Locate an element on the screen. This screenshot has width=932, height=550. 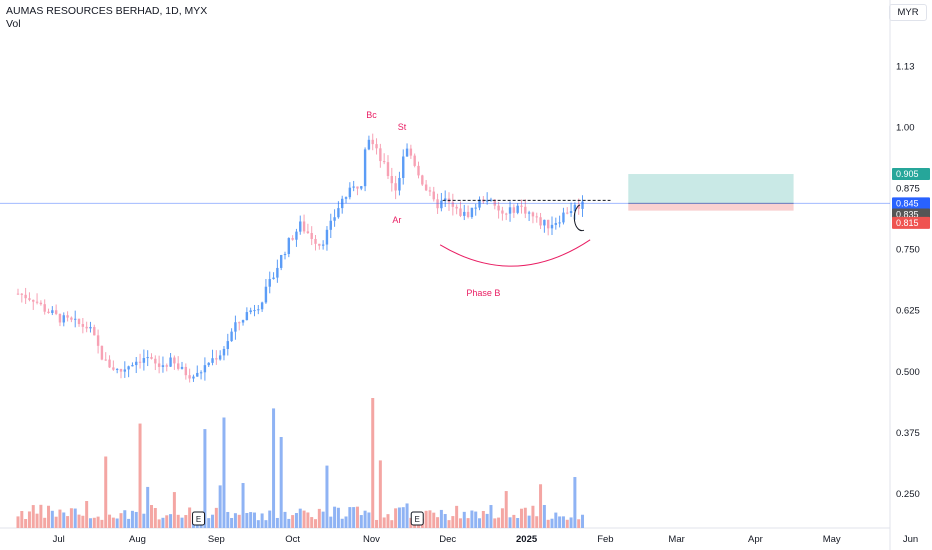
phase-b-arc is located at coordinates (515, 253).